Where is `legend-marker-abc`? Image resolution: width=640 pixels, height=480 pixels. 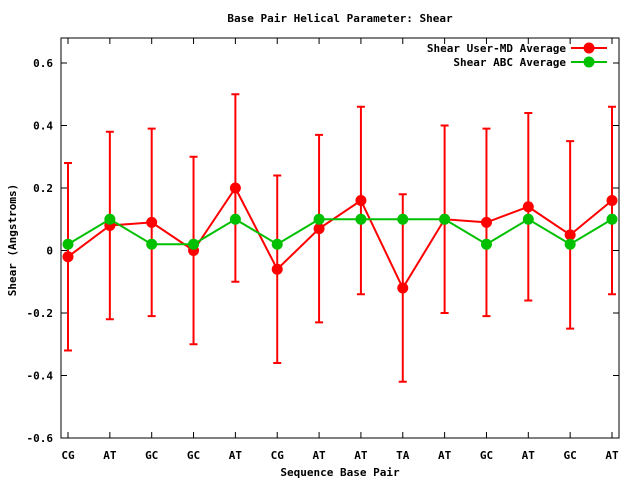 legend-marker-abc is located at coordinates (589, 62).